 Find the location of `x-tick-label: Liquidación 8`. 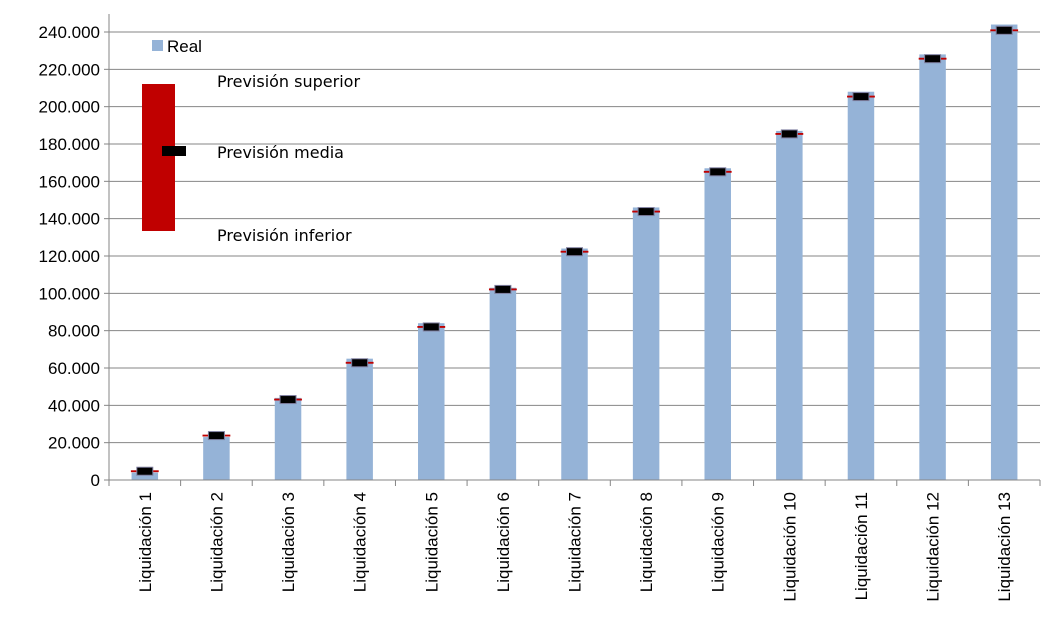

x-tick-label: Liquidación 8 is located at coordinates (646, 542).